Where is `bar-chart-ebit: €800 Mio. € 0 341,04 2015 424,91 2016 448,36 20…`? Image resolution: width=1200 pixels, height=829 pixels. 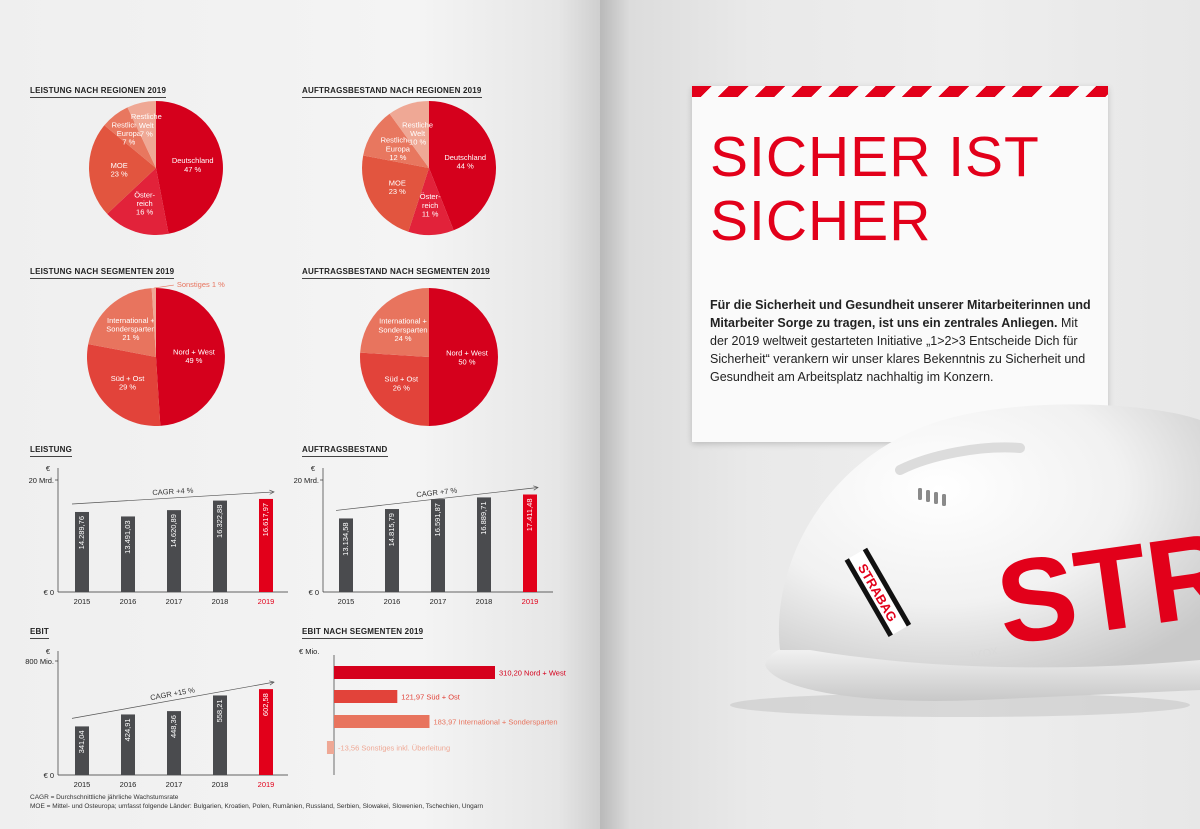 bar-chart-ebit: €800 Mio. € 0 341,04 2015 424,91 2016 448,36 20… is located at coordinates (156, 718).